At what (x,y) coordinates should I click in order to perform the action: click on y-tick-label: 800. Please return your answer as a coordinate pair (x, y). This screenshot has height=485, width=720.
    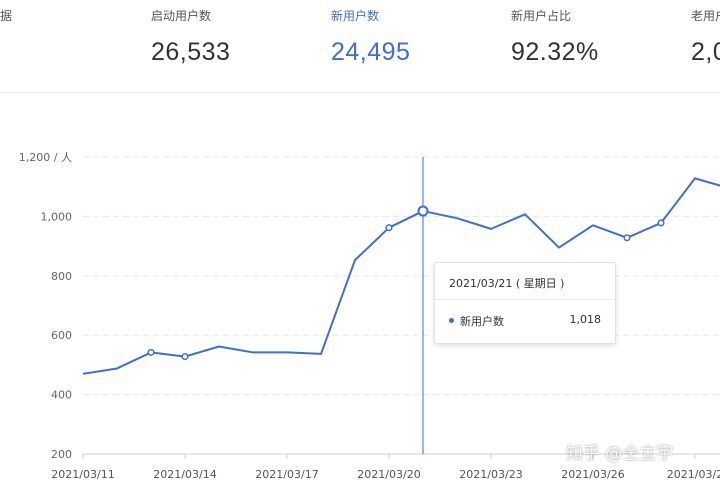
    Looking at the image, I should click on (61, 276).